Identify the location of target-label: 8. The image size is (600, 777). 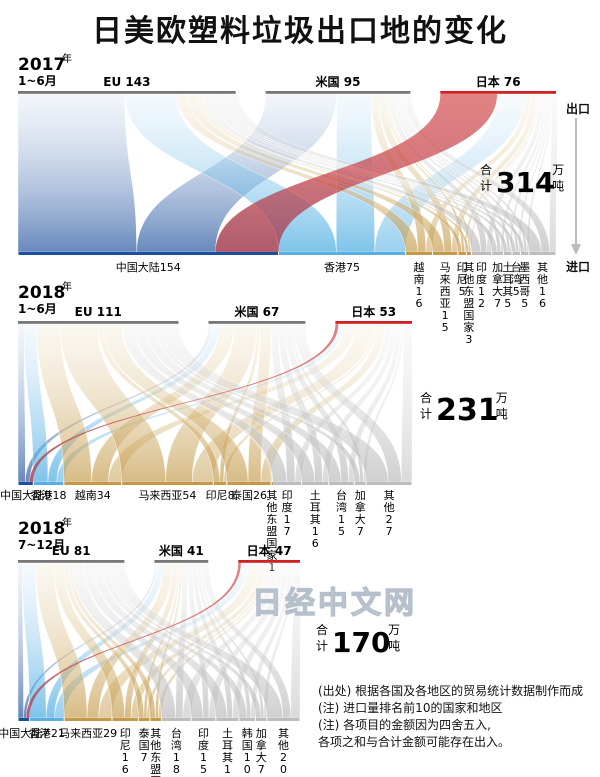
(176, 769).